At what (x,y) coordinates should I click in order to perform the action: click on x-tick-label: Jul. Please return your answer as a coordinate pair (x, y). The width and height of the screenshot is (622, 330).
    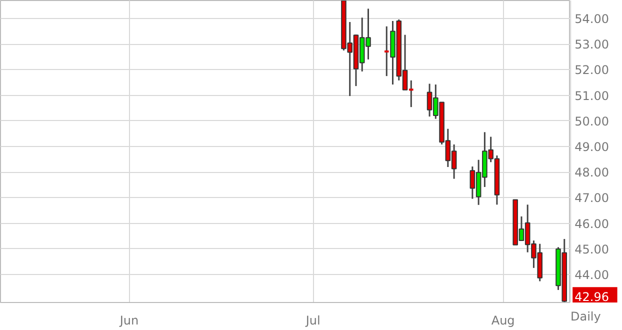
    Looking at the image, I should click on (312, 321).